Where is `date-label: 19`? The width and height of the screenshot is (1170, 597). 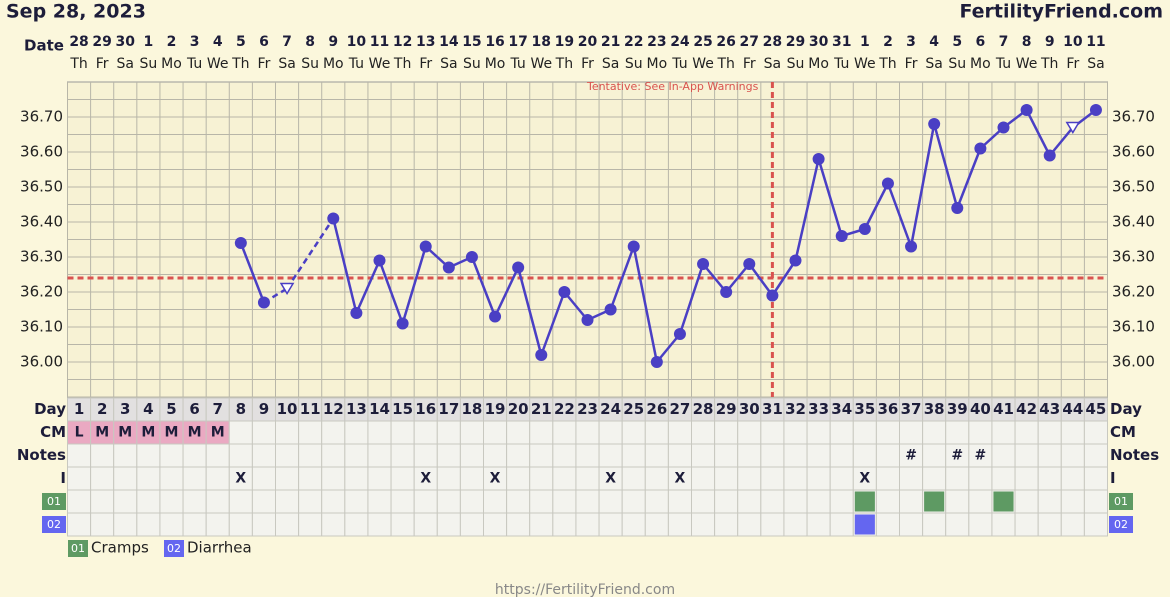
date-label: 19 is located at coordinates (564, 42).